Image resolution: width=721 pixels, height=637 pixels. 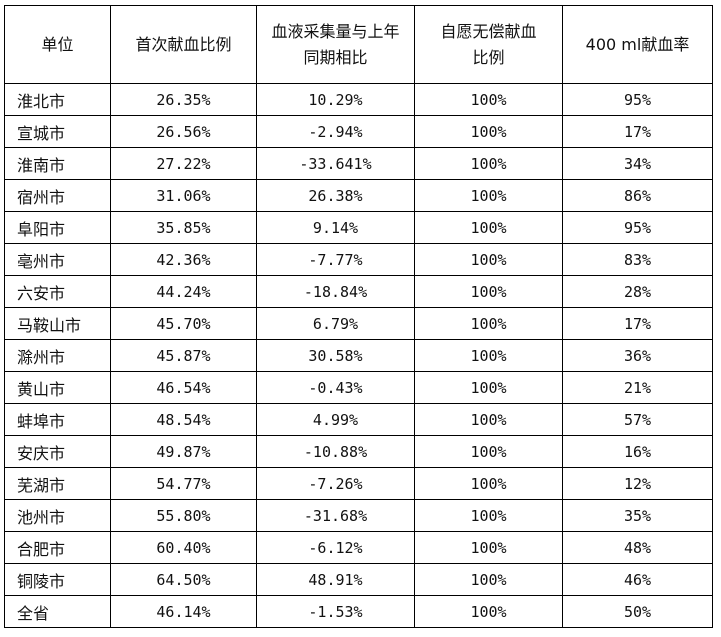 I want to click on table-row: 安庆市 49.87% -10.88% 100% 16%, so click(x=358, y=451).